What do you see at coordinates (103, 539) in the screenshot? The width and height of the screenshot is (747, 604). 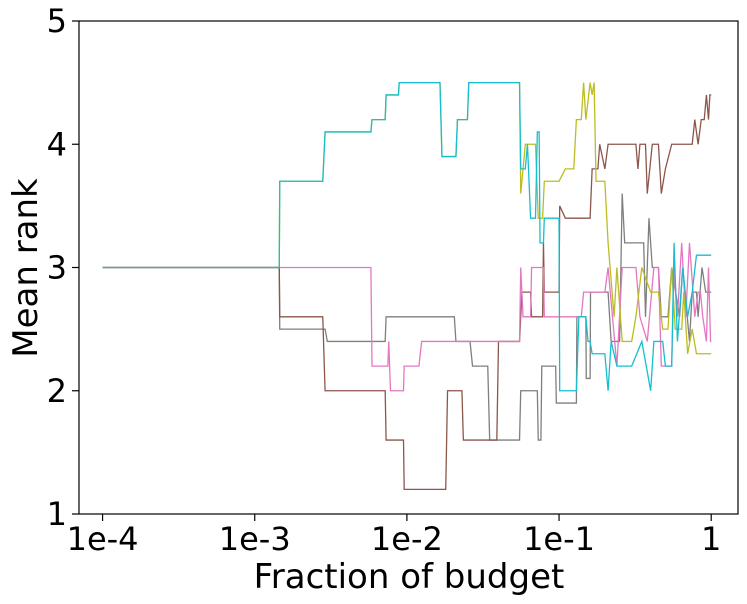 I see `x-tick-label: 1e-4` at bounding box center [103, 539].